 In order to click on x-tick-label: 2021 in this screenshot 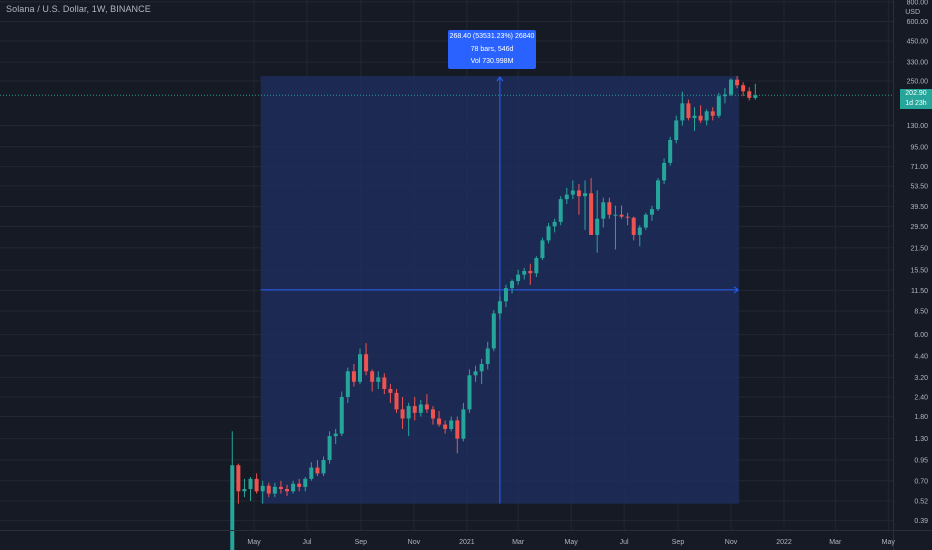, I will do `click(467, 542)`.